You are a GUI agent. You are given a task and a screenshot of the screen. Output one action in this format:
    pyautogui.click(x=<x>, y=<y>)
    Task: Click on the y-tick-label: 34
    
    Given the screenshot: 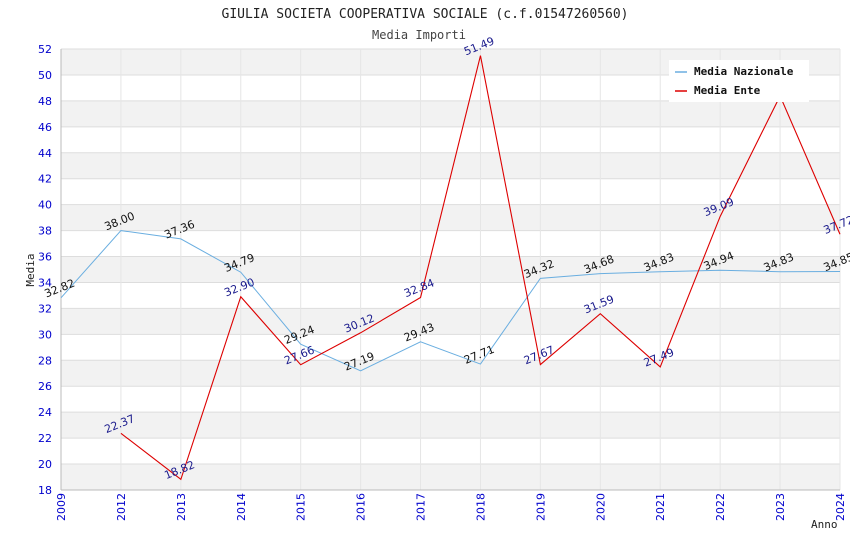 What is the action you would take?
    pyautogui.click(x=45, y=282)
    